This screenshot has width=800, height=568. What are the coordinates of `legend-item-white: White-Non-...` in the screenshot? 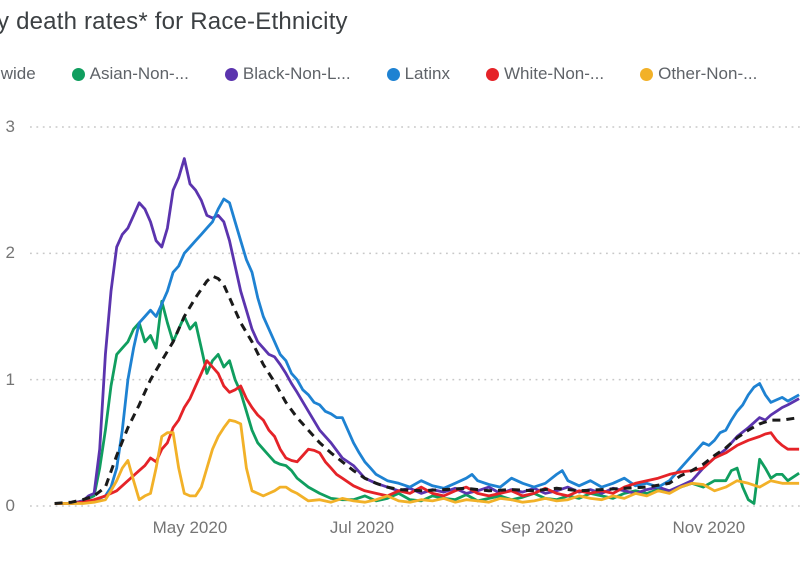 It's located at (545, 74).